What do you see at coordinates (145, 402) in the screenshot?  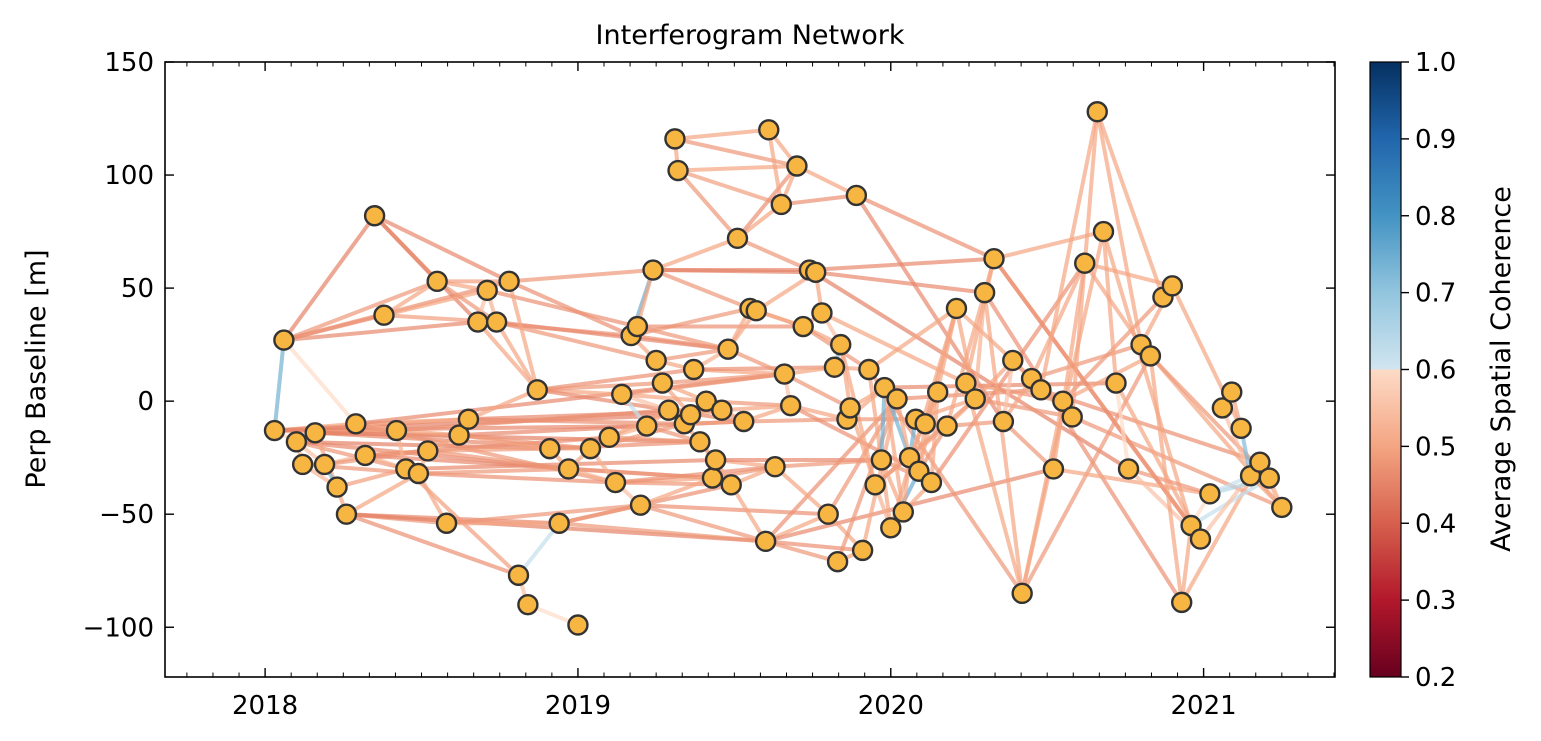 I see `y-tick-label: 0` at bounding box center [145, 402].